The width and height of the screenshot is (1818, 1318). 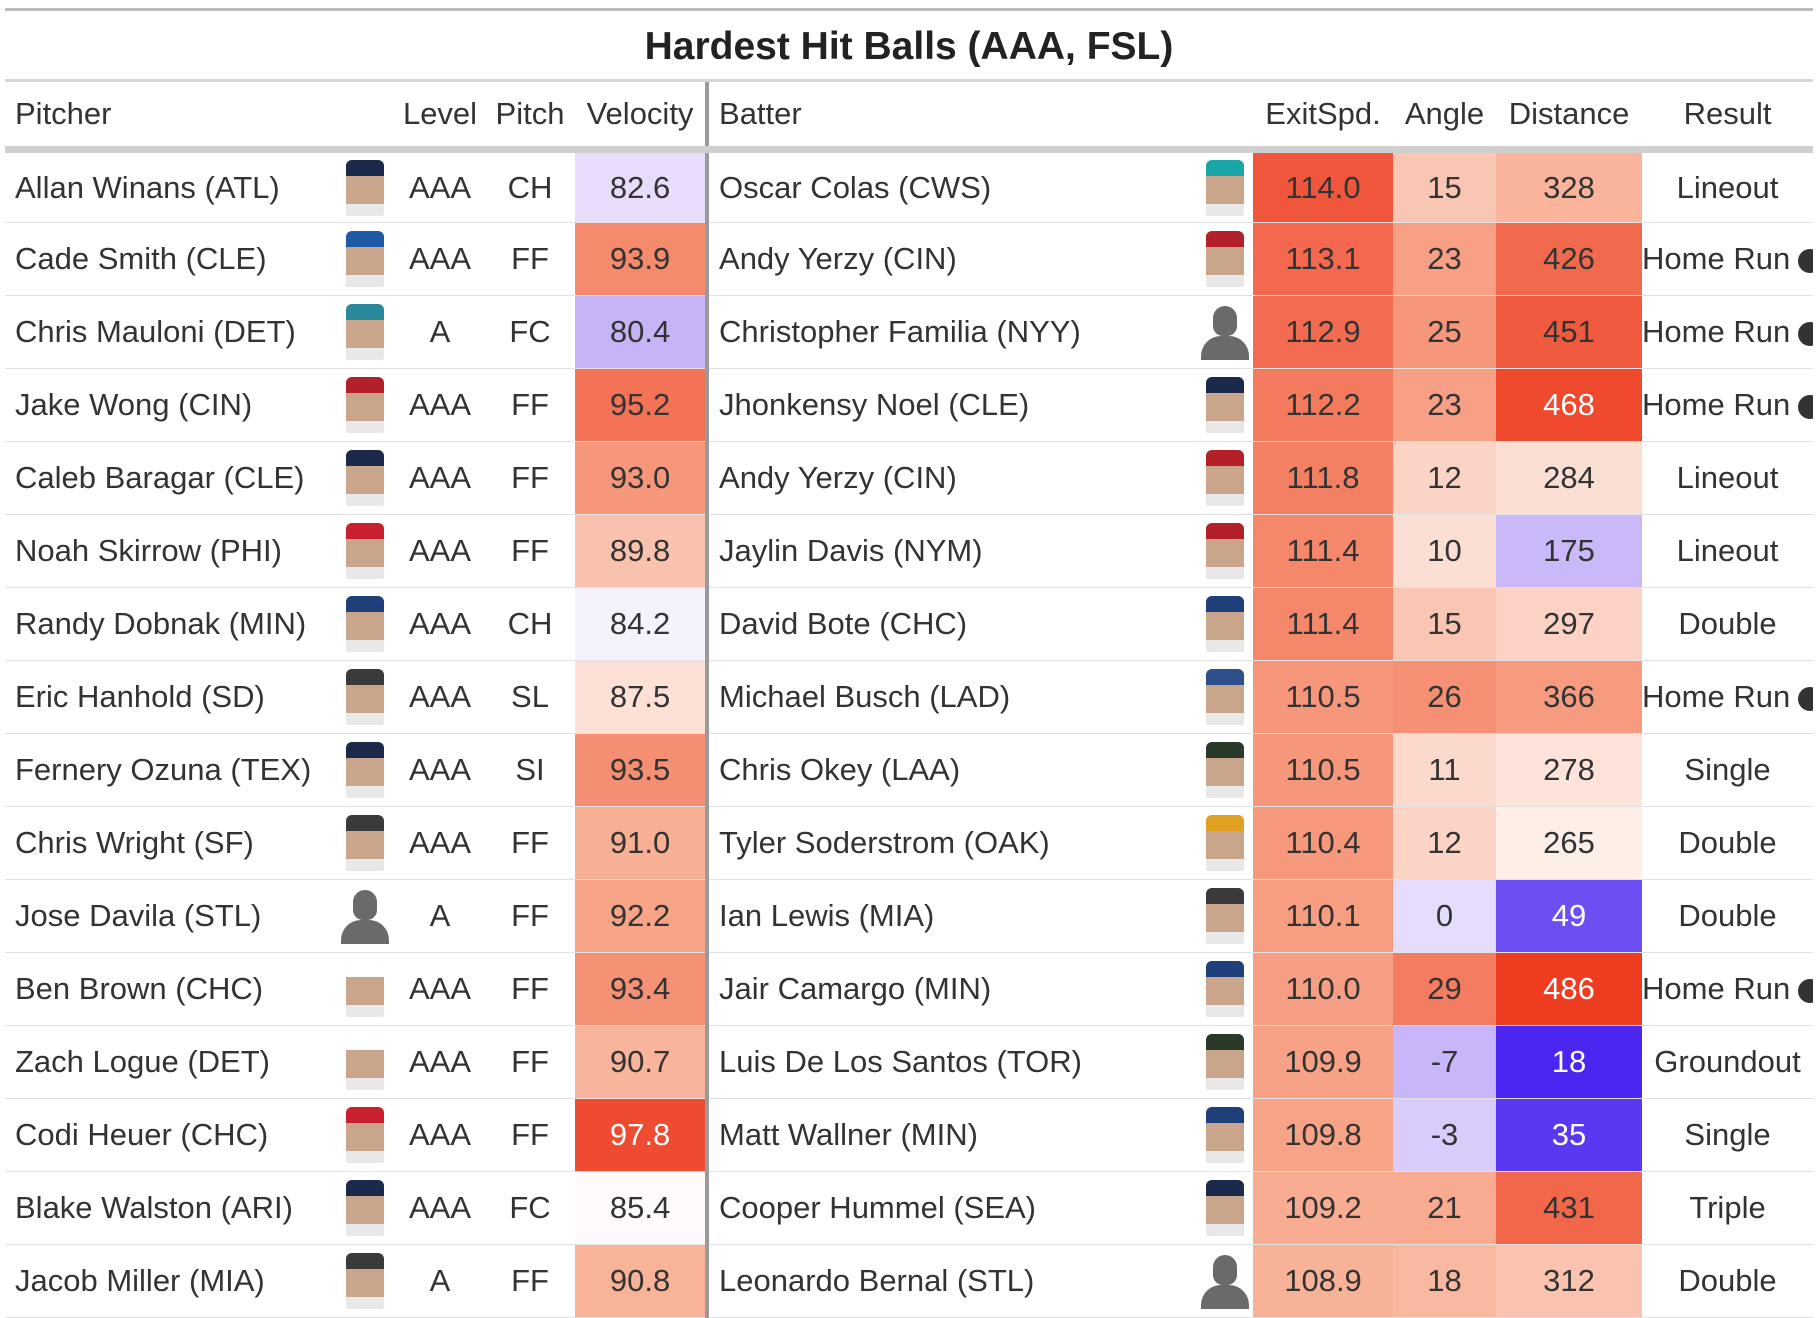 What do you see at coordinates (140, 1280) in the screenshot?
I see `pitcher-name: Jacob Miller (MIA)` at bounding box center [140, 1280].